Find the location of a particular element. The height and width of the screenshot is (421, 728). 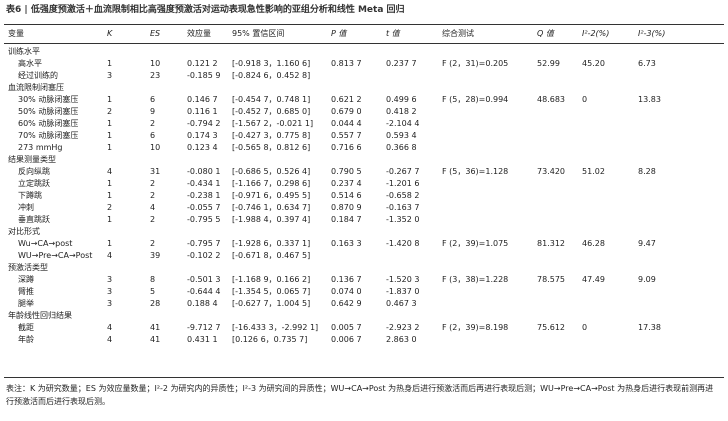

table-cell: WU→Pre→CA→Post is located at coordinates (55, 255).